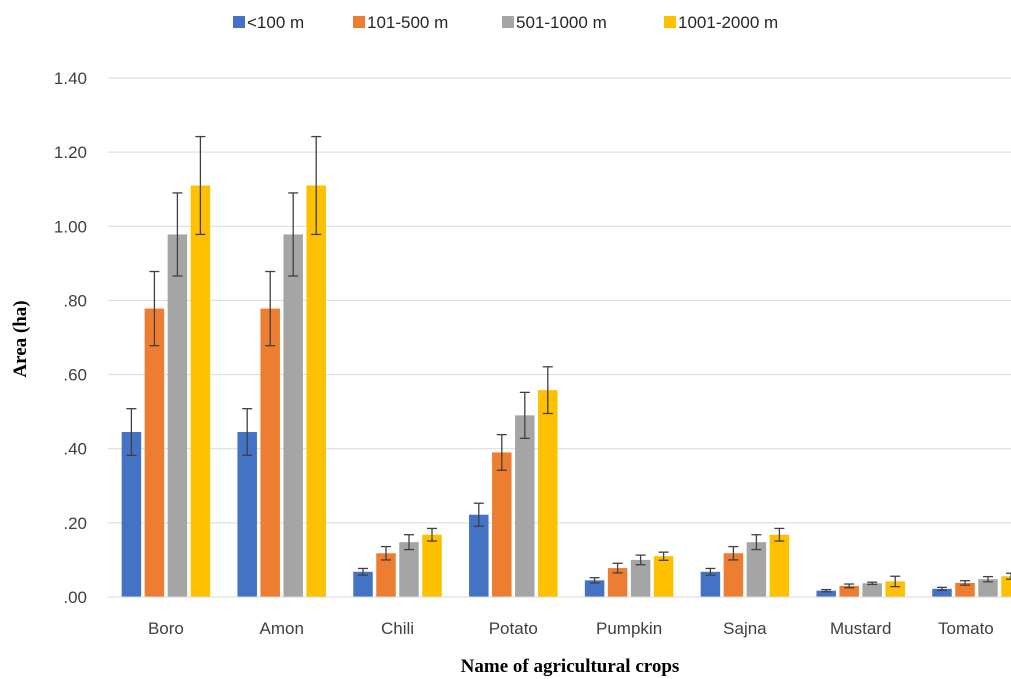 This screenshot has width=1011, height=679. What do you see at coordinates (513, 628) in the screenshot?
I see `x-tick-label: Potato` at bounding box center [513, 628].